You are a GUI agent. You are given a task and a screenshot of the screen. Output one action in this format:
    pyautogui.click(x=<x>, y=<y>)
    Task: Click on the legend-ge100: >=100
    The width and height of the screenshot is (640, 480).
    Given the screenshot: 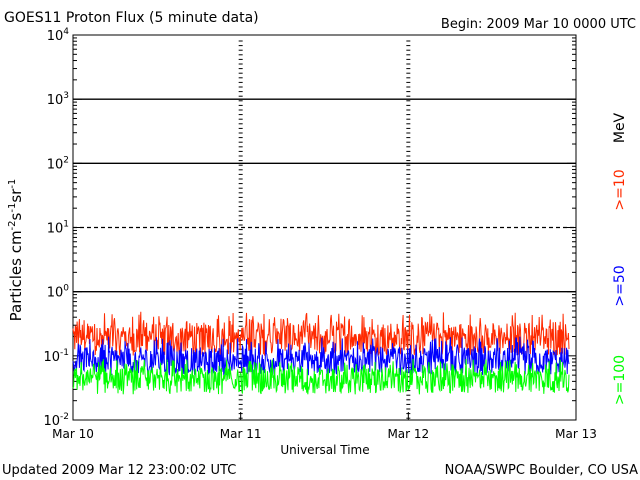 What is the action you would take?
    pyautogui.click(x=620, y=380)
    